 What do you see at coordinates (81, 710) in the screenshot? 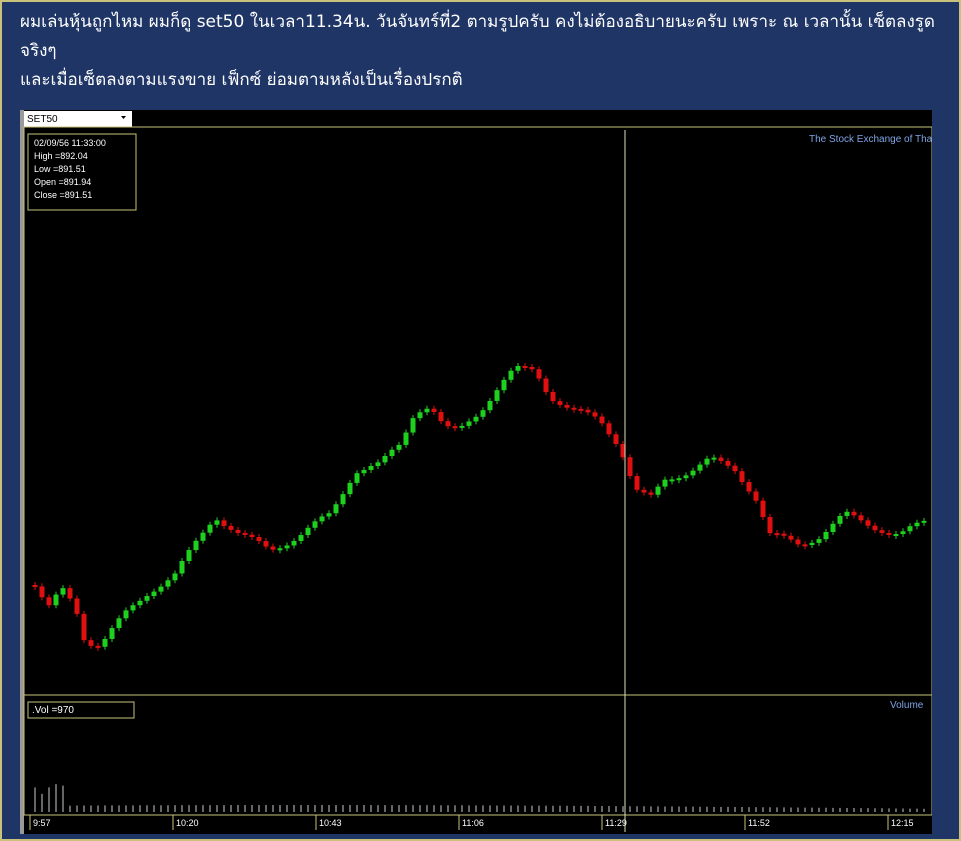
I see `vol-box` at bounding box center [81, 710].